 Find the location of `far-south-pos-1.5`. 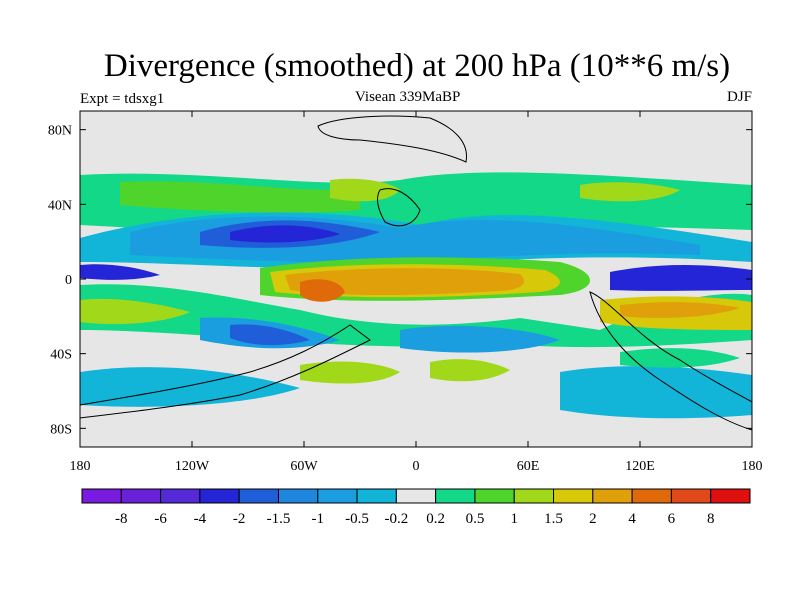

far-south-pos-1.5 is located at coordinates (350, 372).